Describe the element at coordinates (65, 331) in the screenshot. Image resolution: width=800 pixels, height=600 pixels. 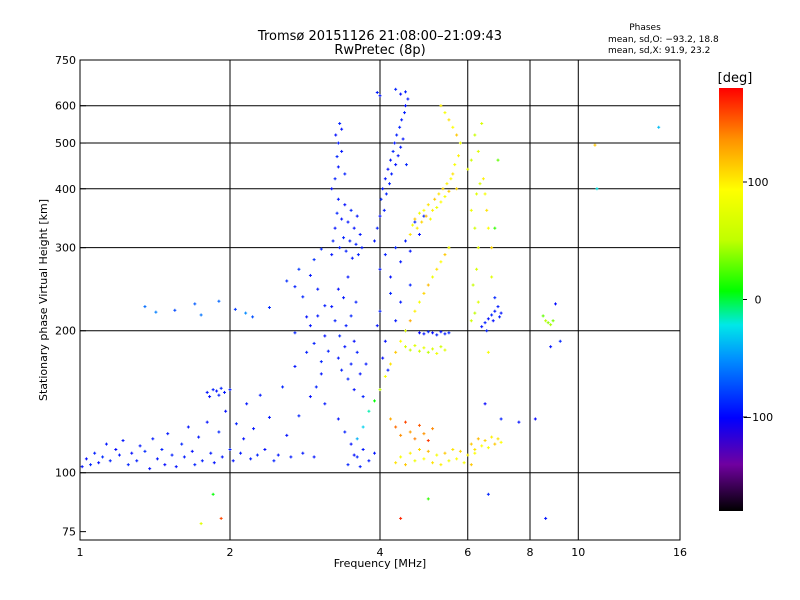
I see `y-tick-label: 200` at that location.